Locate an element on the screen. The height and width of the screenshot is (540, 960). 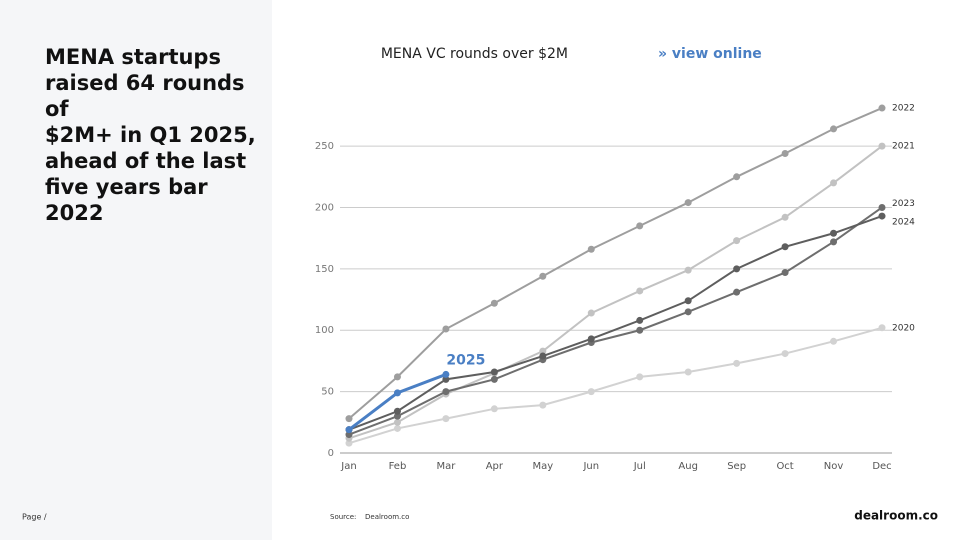
series-label: 2023 is located at coordinates (903, 204).